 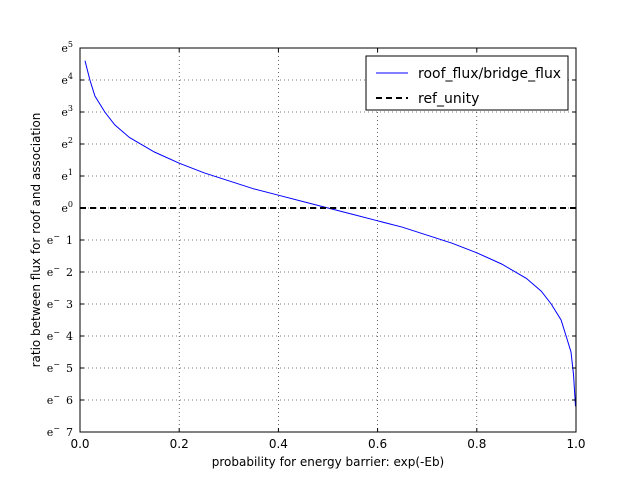 I want to click on x-tick-label: 0.8, so click(x=476, y=444).